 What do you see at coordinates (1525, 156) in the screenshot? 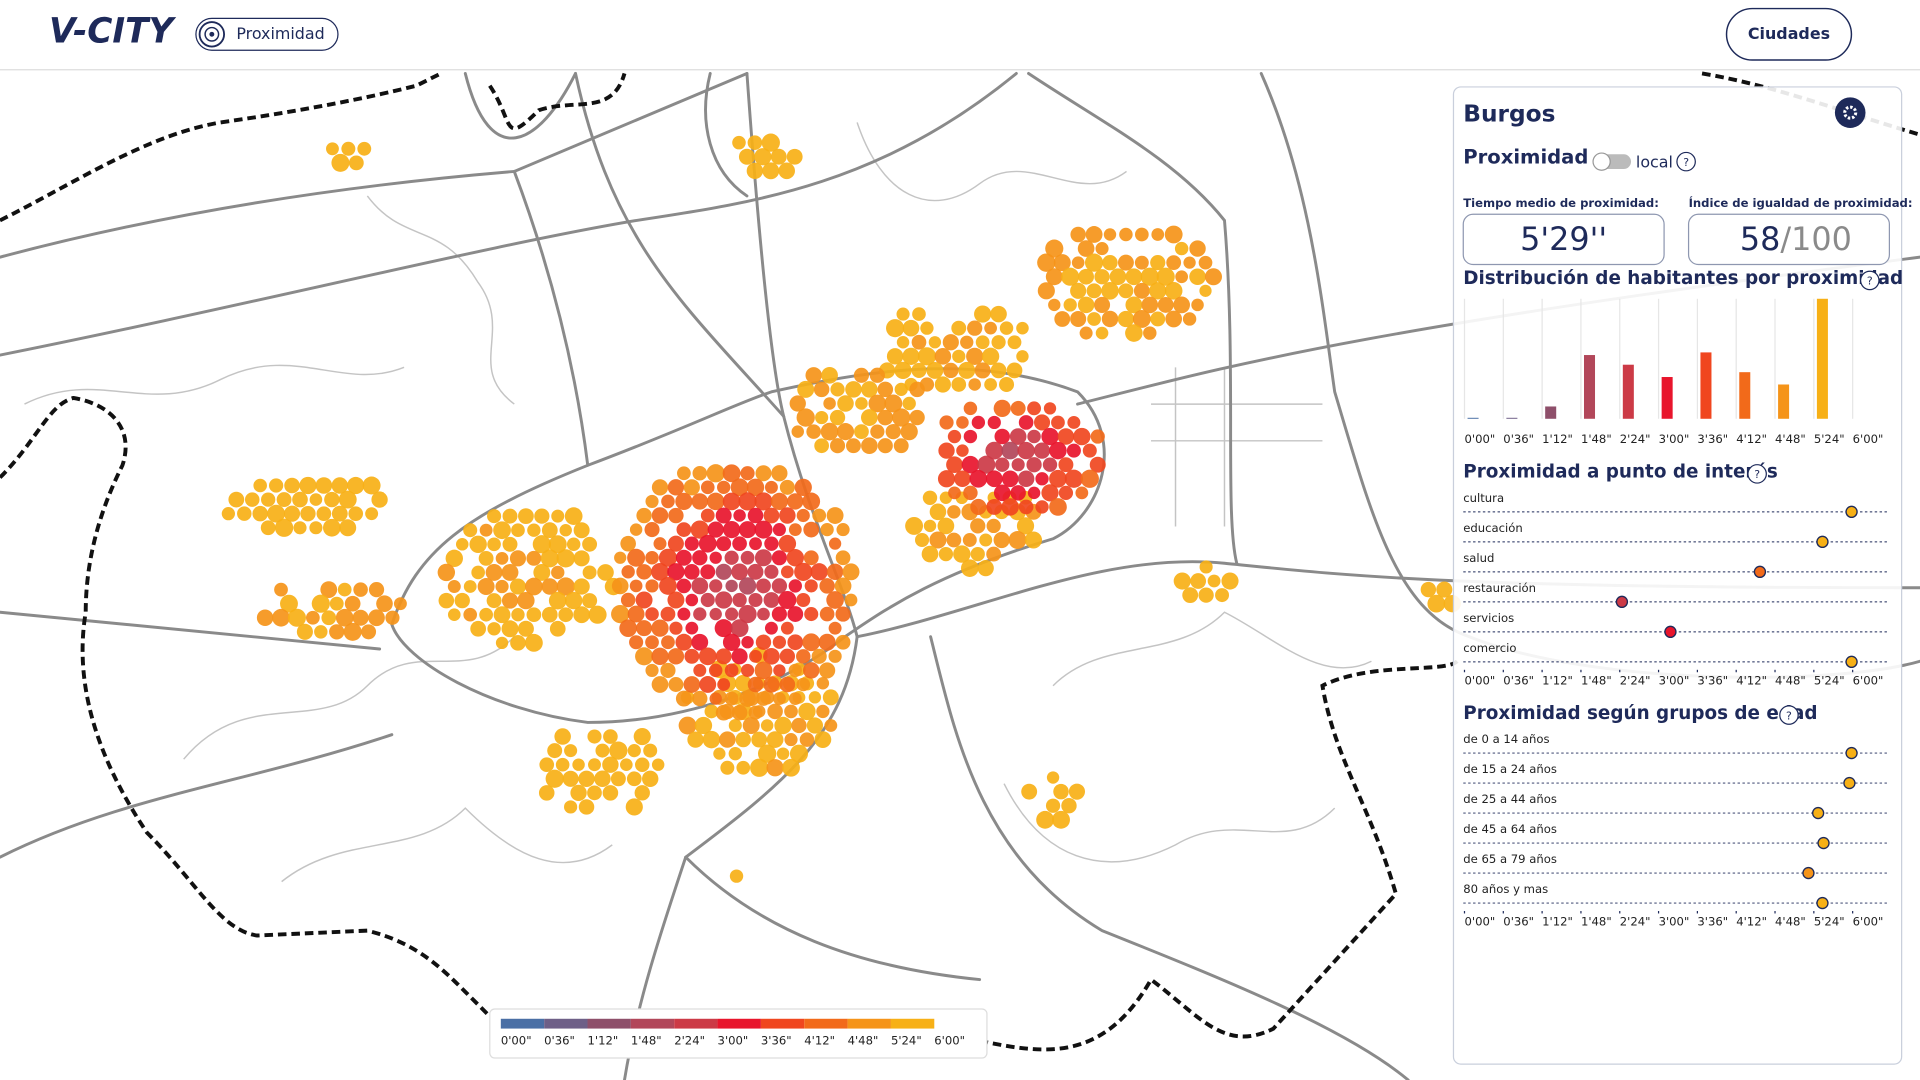
I see `section-title: Proximidad` at bounding box center [1525, 156].